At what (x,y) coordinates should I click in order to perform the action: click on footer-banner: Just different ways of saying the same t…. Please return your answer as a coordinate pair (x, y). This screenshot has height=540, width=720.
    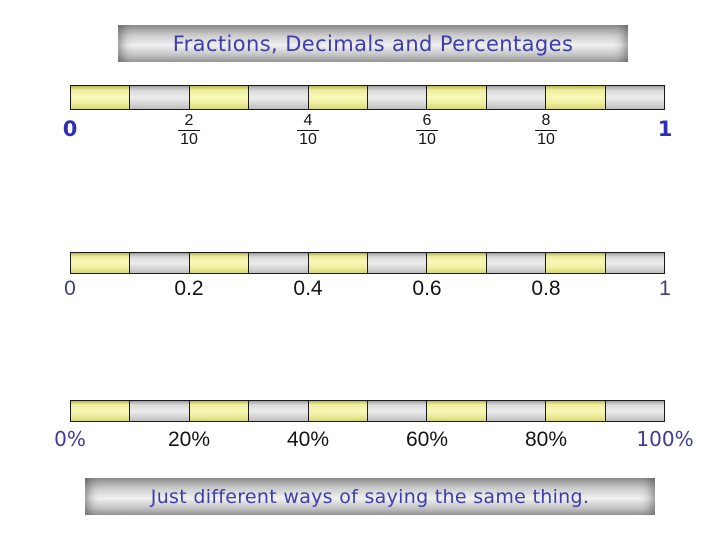
    Looking at the image, I should click on (370, 496).